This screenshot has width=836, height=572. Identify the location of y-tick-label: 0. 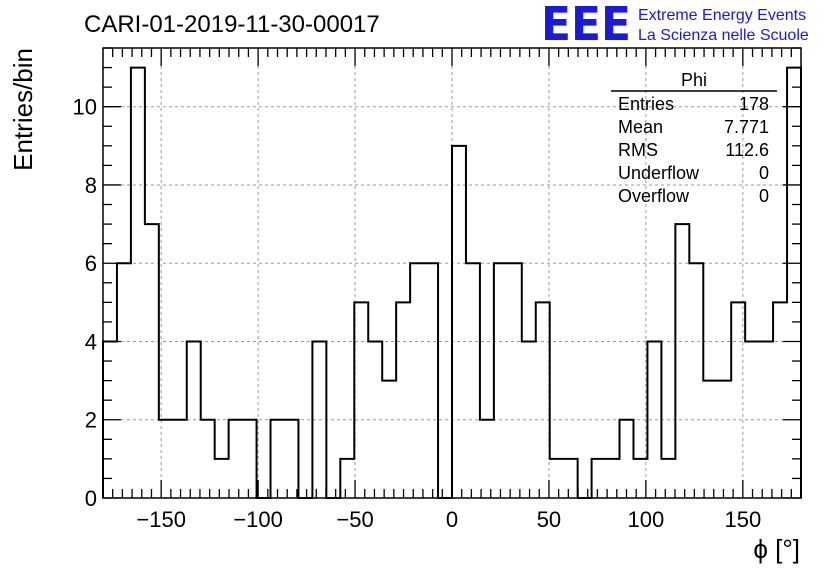
(91, 498).